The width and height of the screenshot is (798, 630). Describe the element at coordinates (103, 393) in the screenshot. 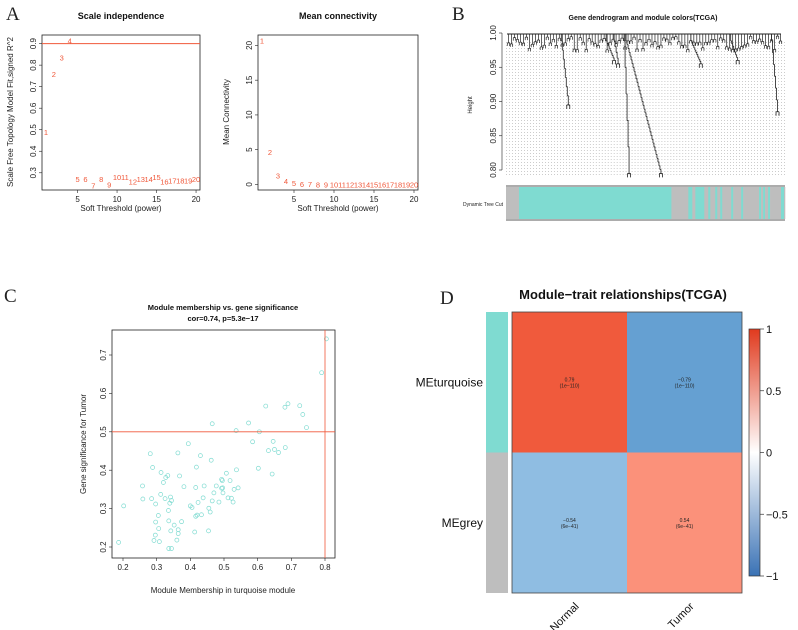

I see `y-tick-label: 0.6` at that location.